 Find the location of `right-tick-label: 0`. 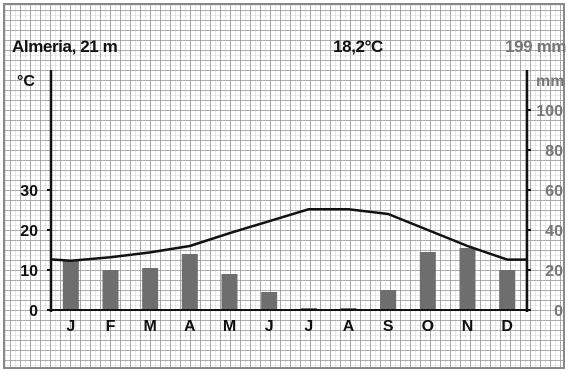

right-tick-label: 0 is located at coordinates (558, 311).